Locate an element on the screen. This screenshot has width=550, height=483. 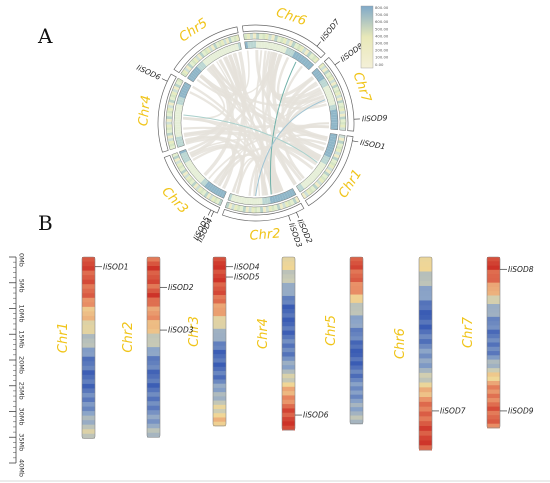
gene-marker-iisod8: IiSOD8 is located at coordinates (517, 269).